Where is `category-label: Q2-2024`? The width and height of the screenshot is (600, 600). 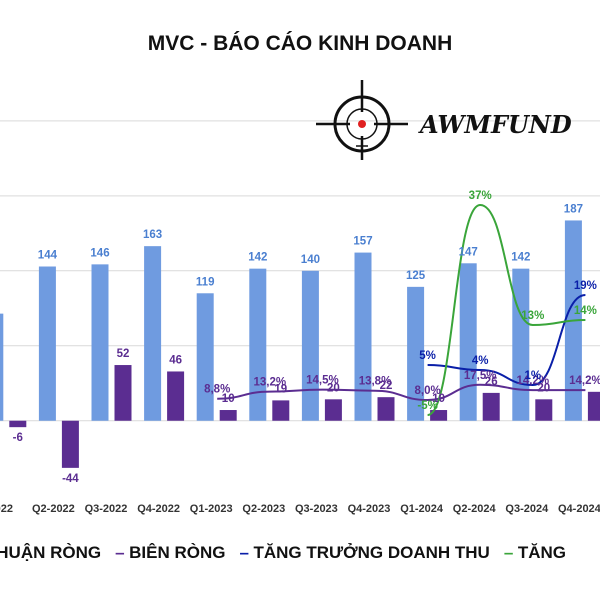 category-label: Q2-2024 is located at coordinates (475, 509).